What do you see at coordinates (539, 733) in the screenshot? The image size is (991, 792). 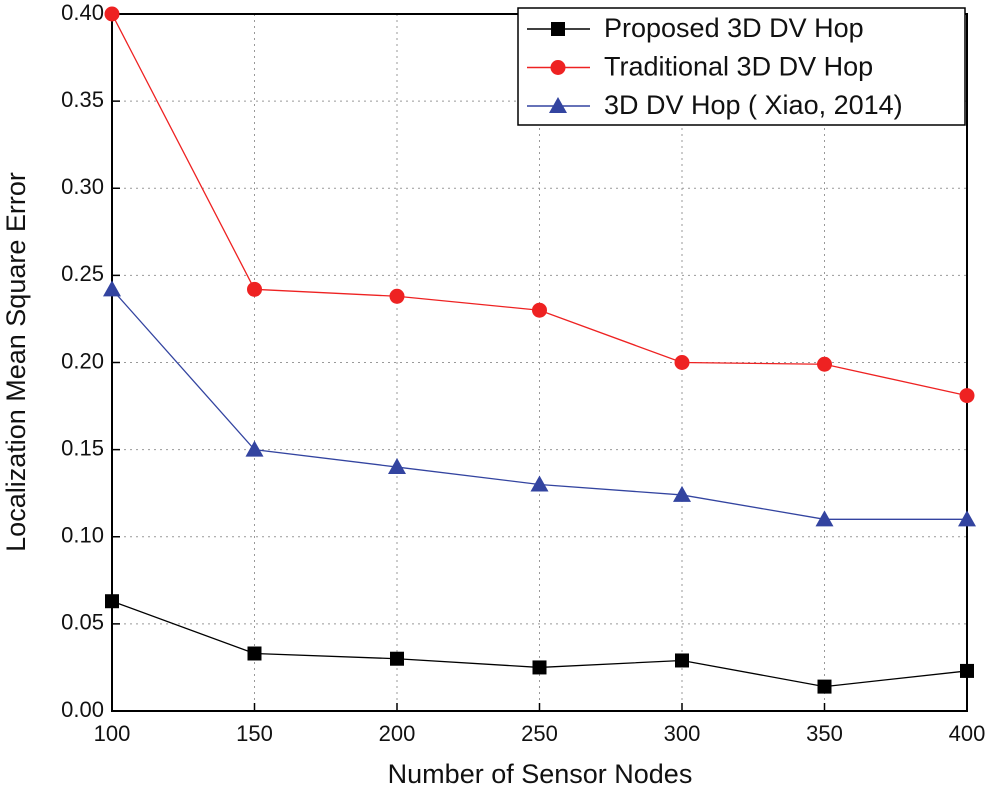 I see `x-tick-label: 250` at bounding box center [539, 733].